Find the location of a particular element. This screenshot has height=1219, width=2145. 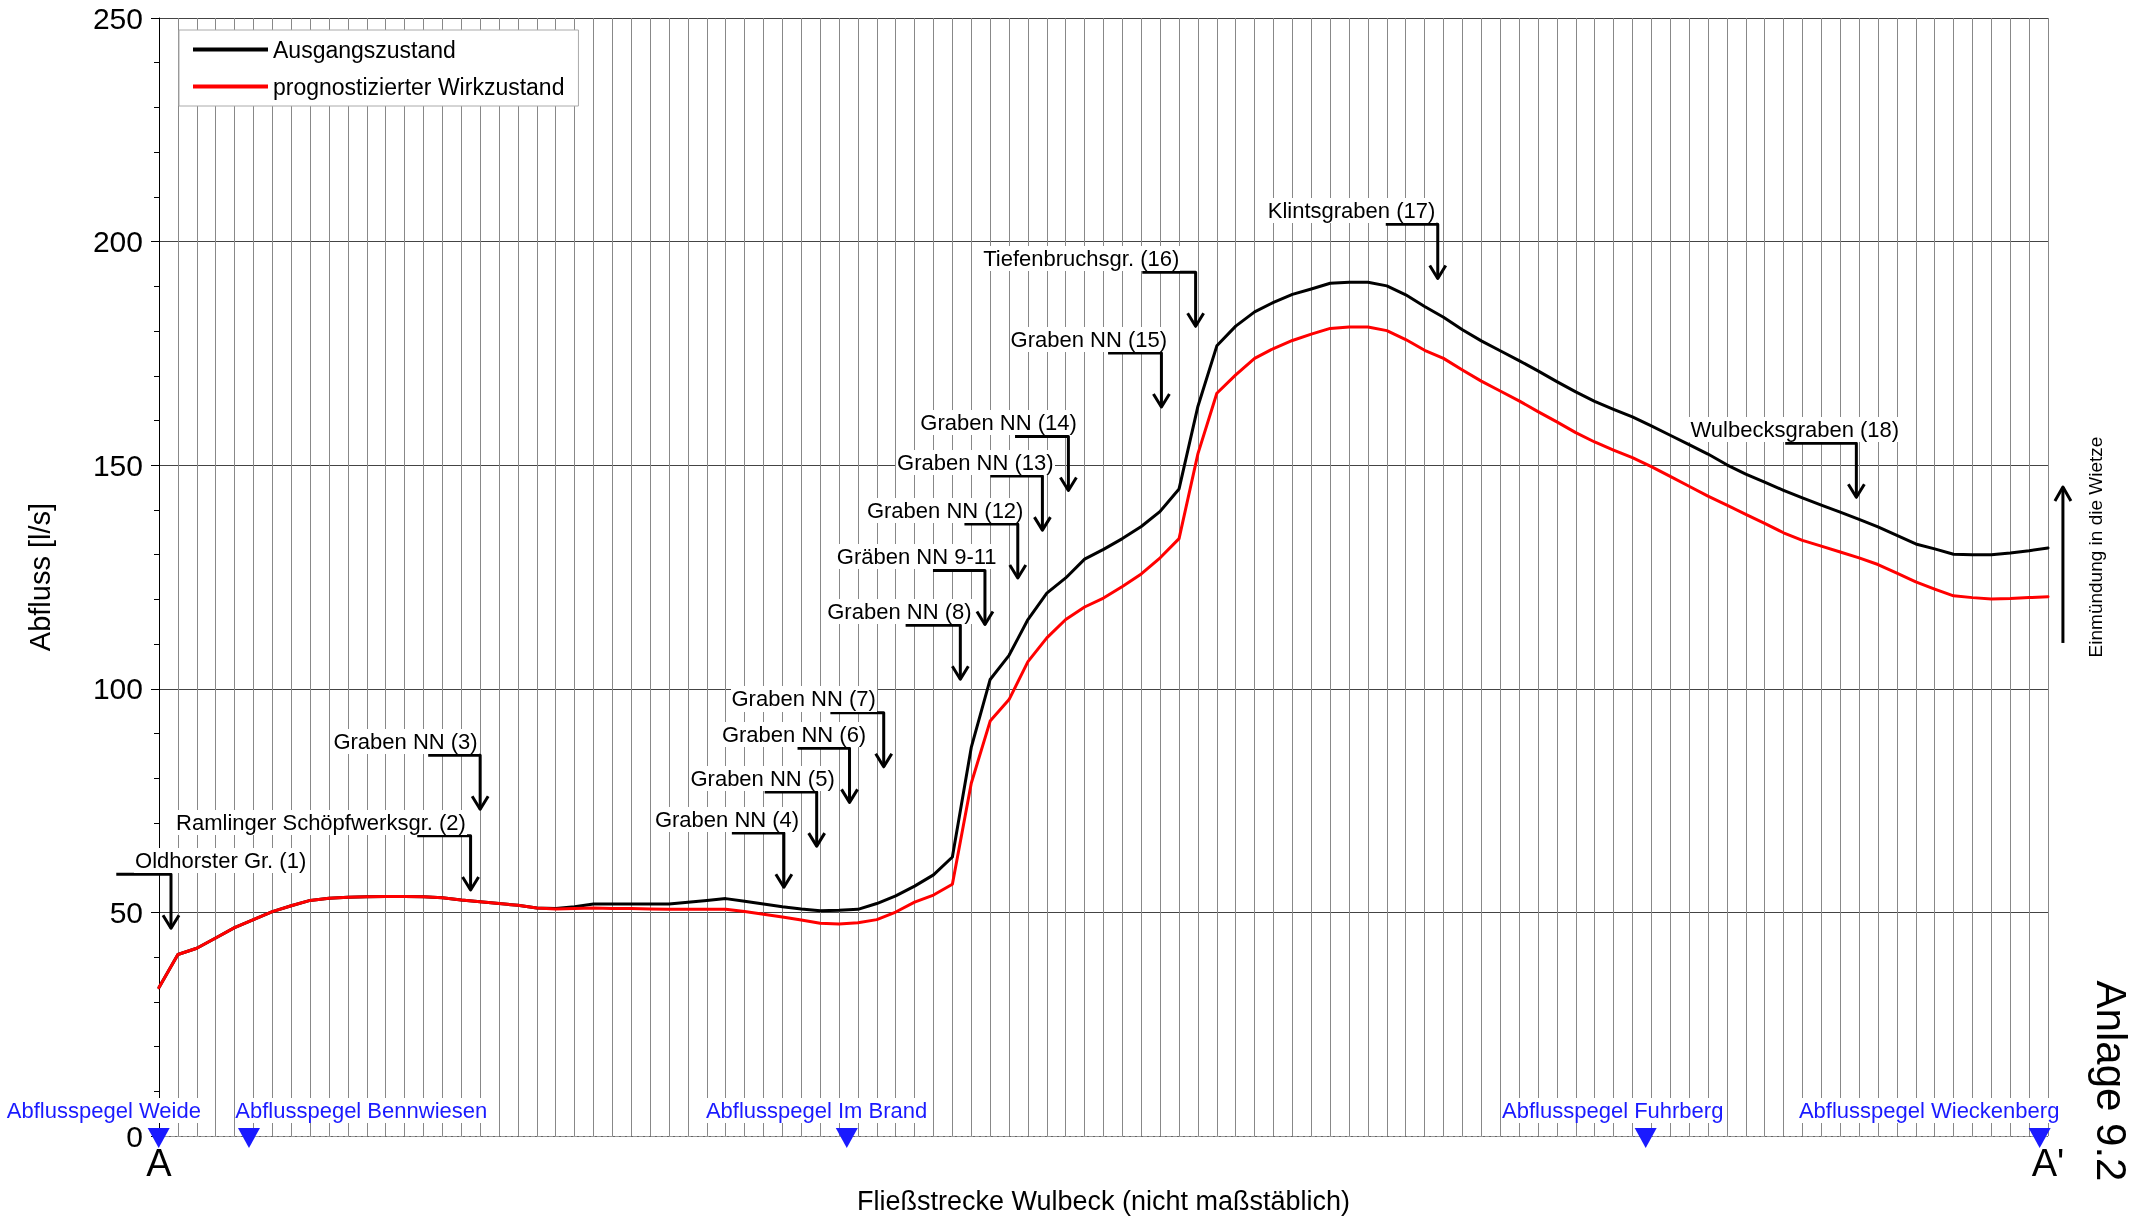

annotation: Graben NN (3) is located at coordinates (405, 741).